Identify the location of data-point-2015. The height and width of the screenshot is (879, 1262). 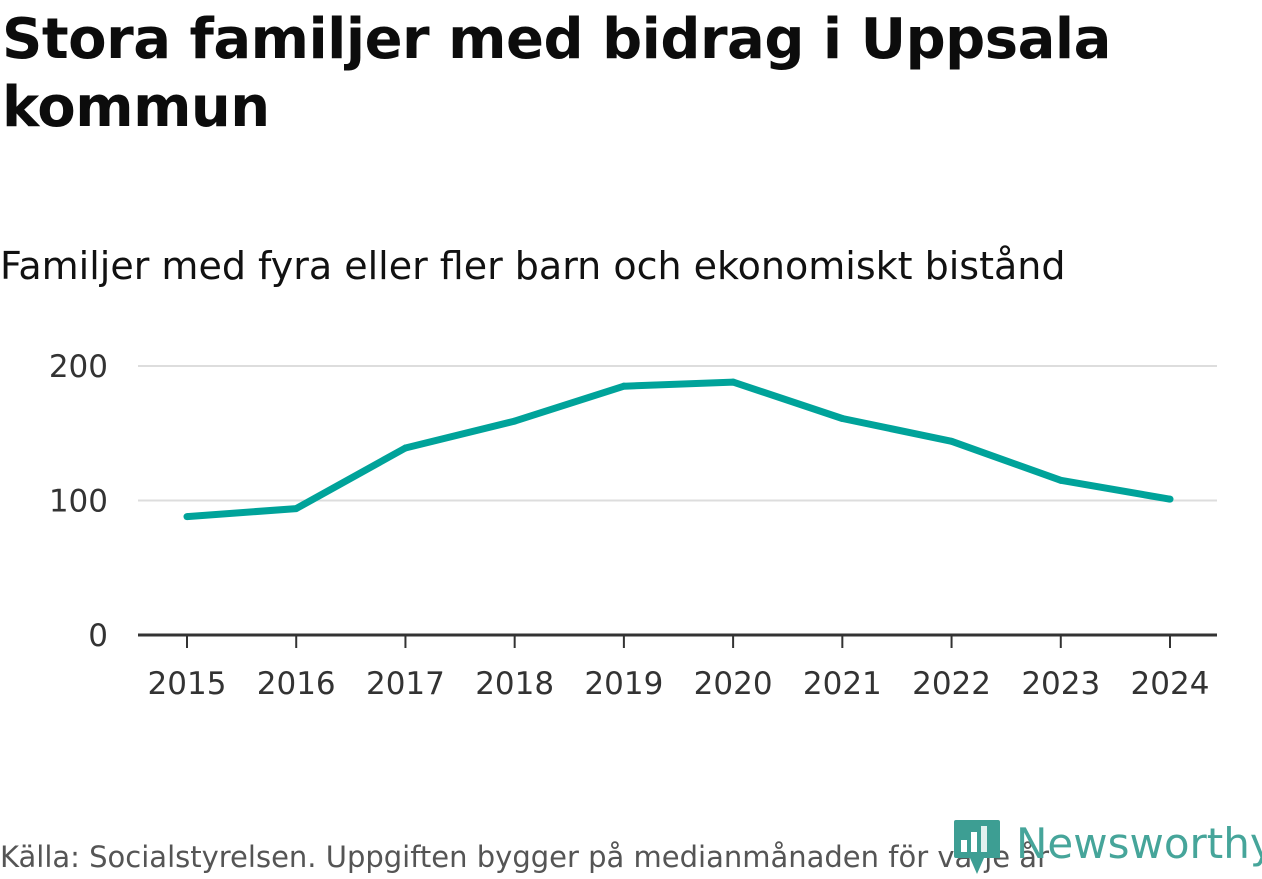
(187, 517).